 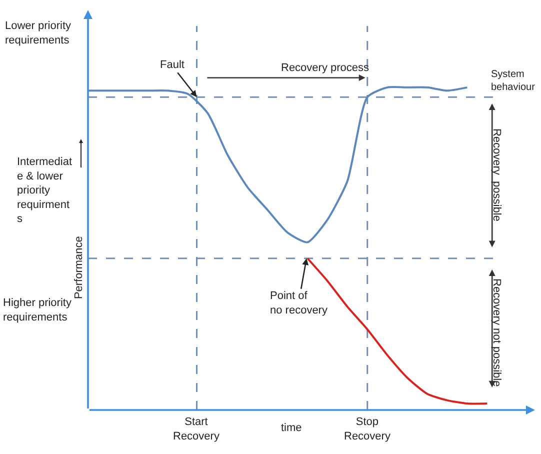 I want to click on text: Higher priority requirements, so click(x=37, y=310).